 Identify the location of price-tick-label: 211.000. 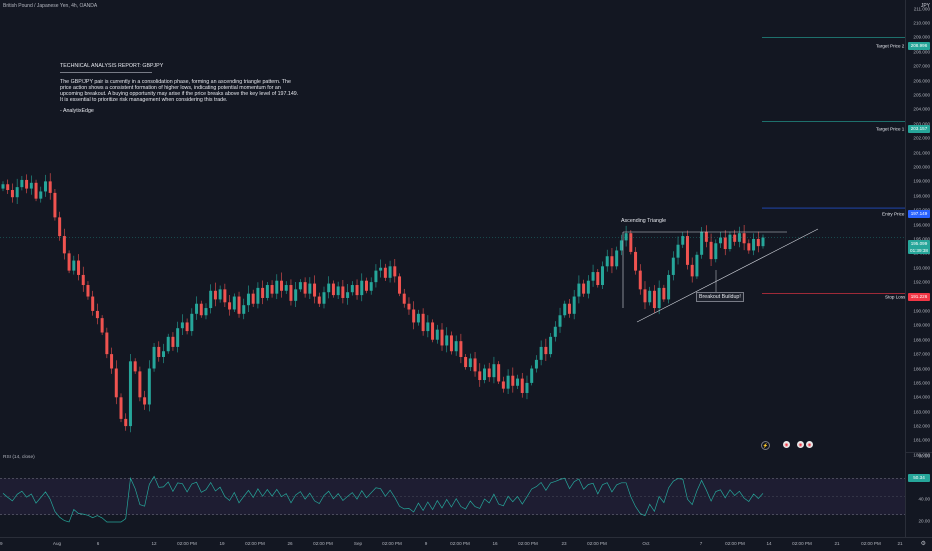
(921, 9).